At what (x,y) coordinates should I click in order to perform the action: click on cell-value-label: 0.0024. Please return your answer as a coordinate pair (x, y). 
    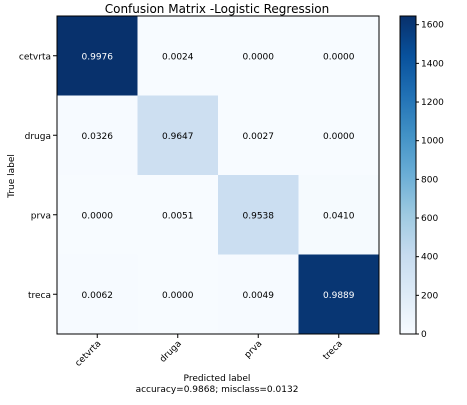
    Looking at the image, I should click on (178, 57).